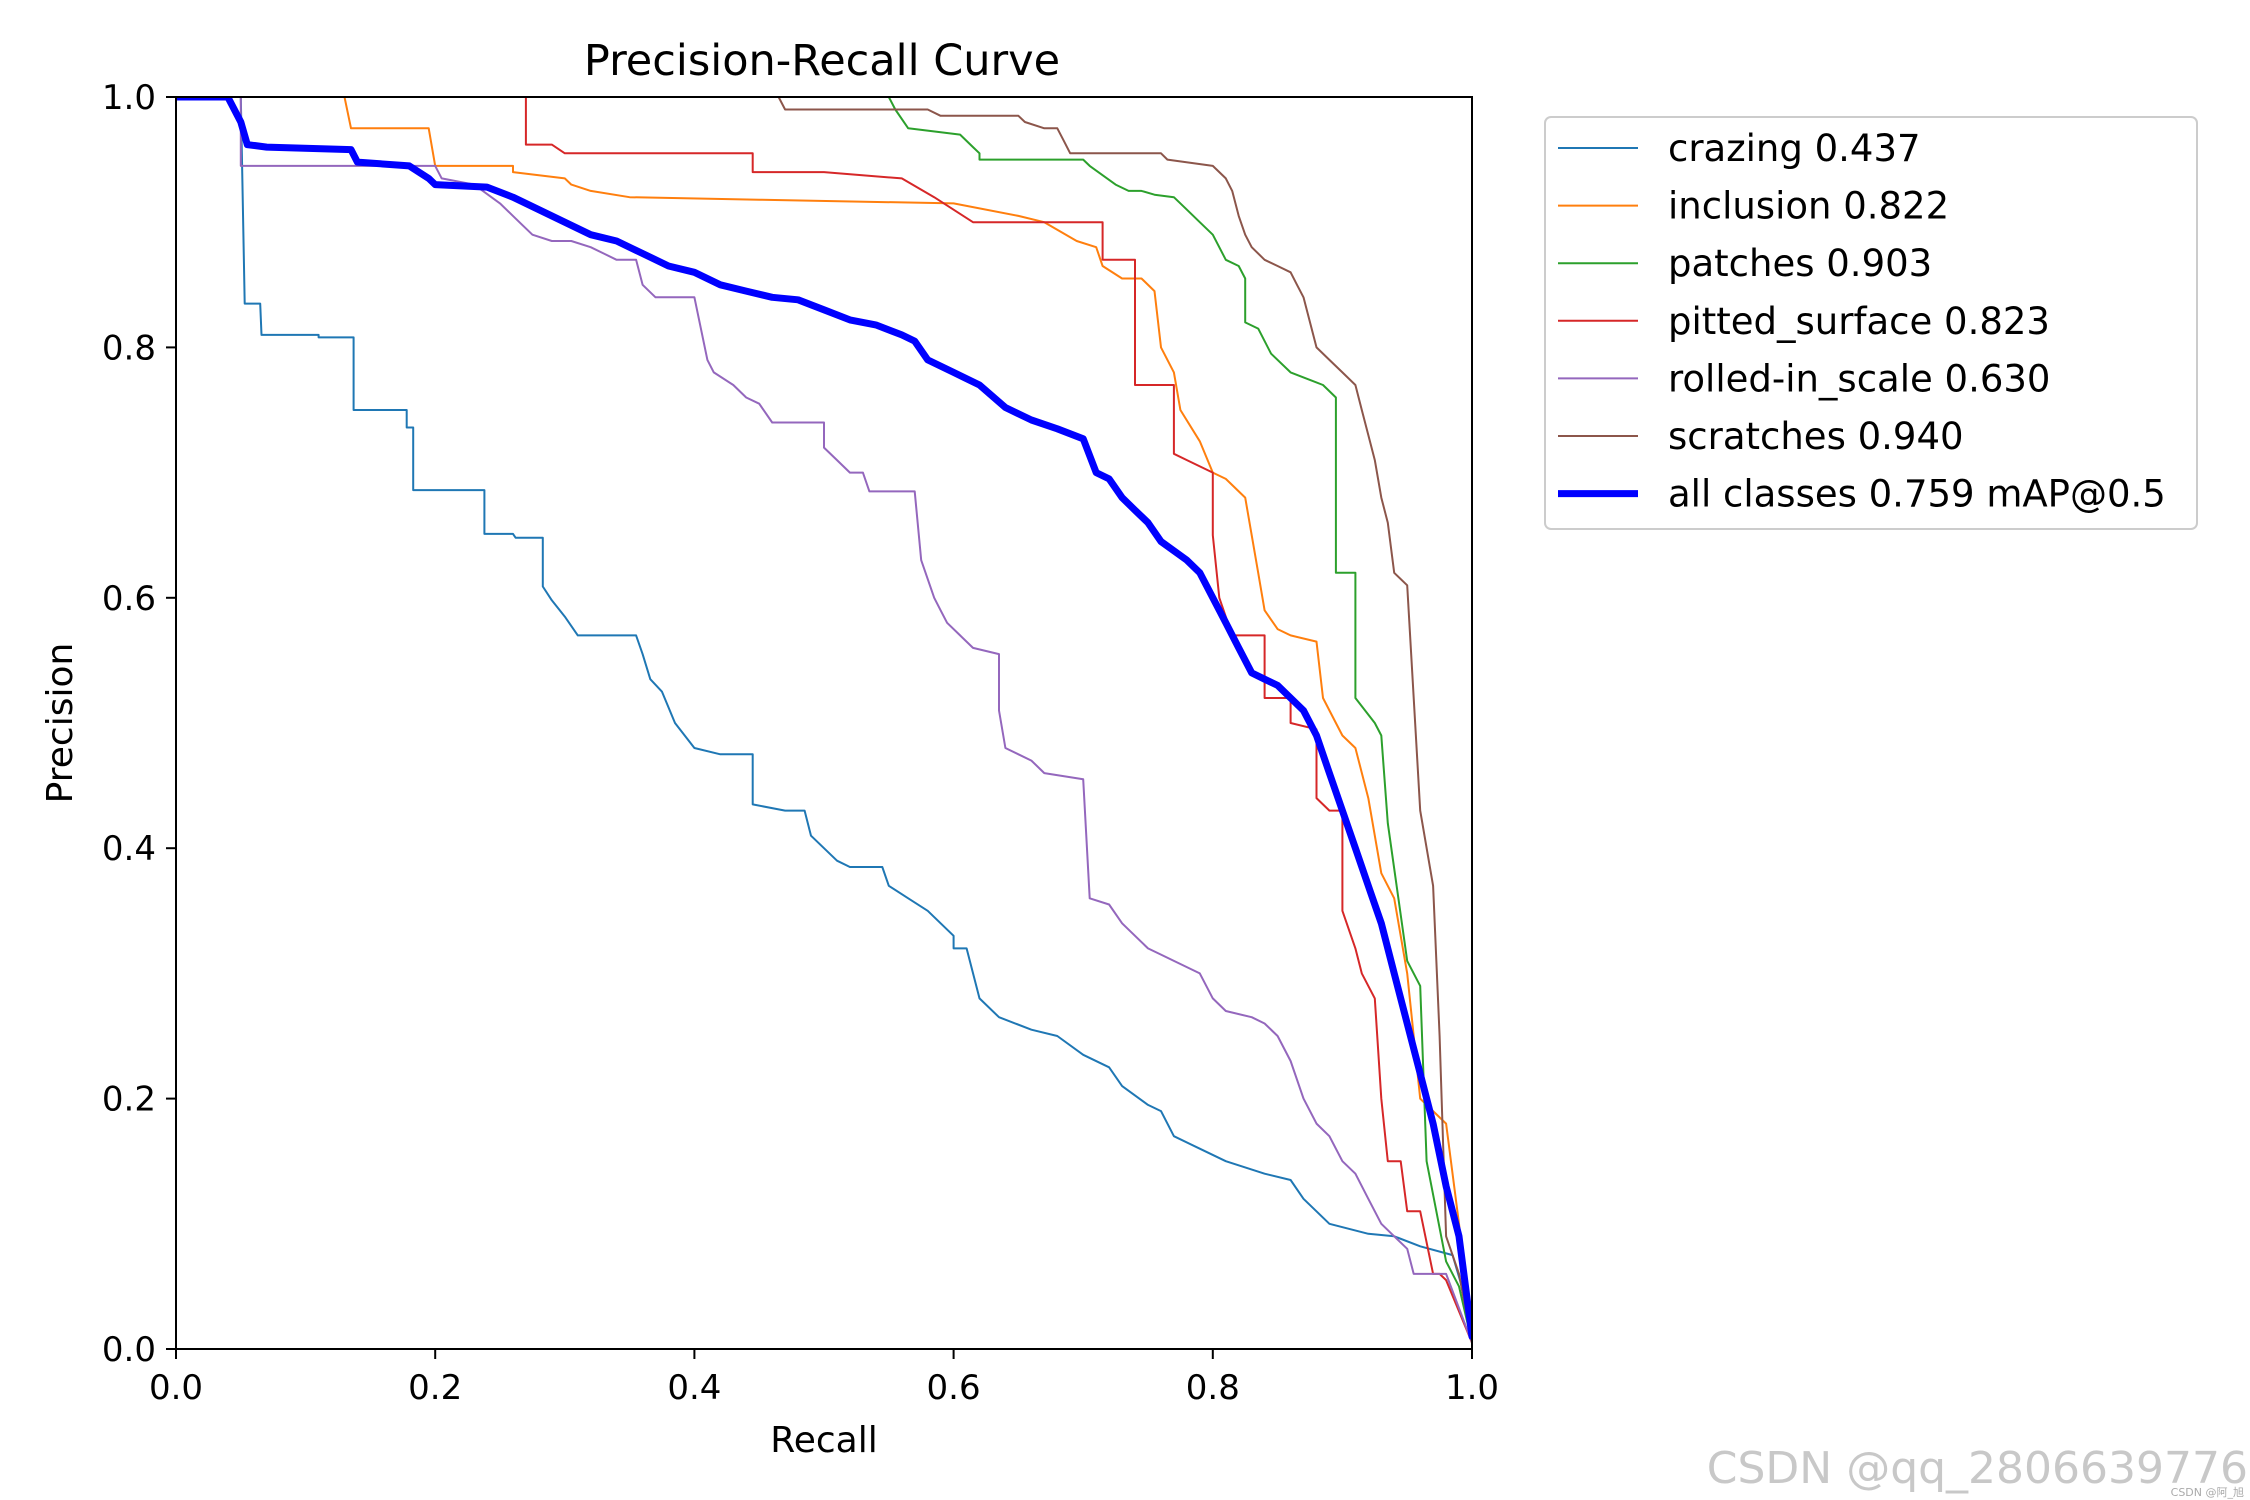  I want to click on y-axis-label: Precision, so click(60, 723).